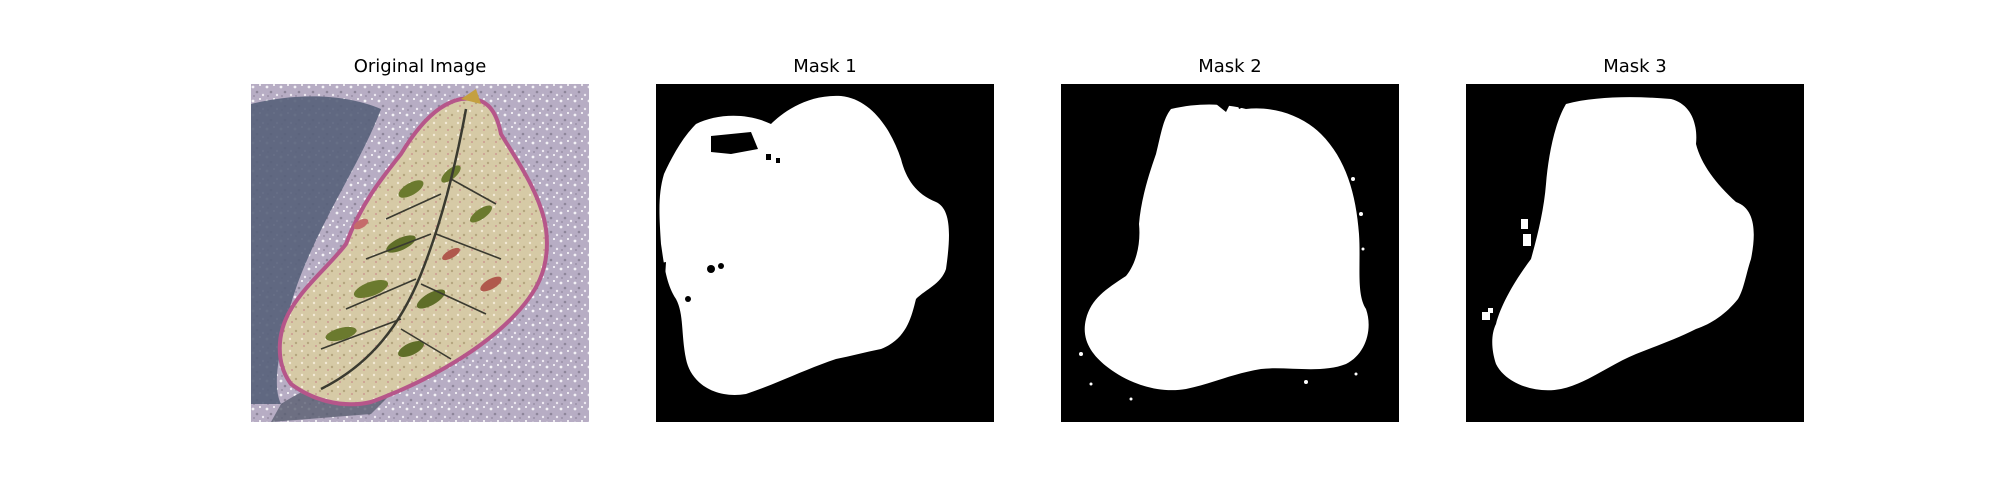 This screenshot has width=2000, height=500. What do you see at coordinates (420, 66) in the screenshot?
I see `panel-title: Original Image` at bounding box center [420, 66].